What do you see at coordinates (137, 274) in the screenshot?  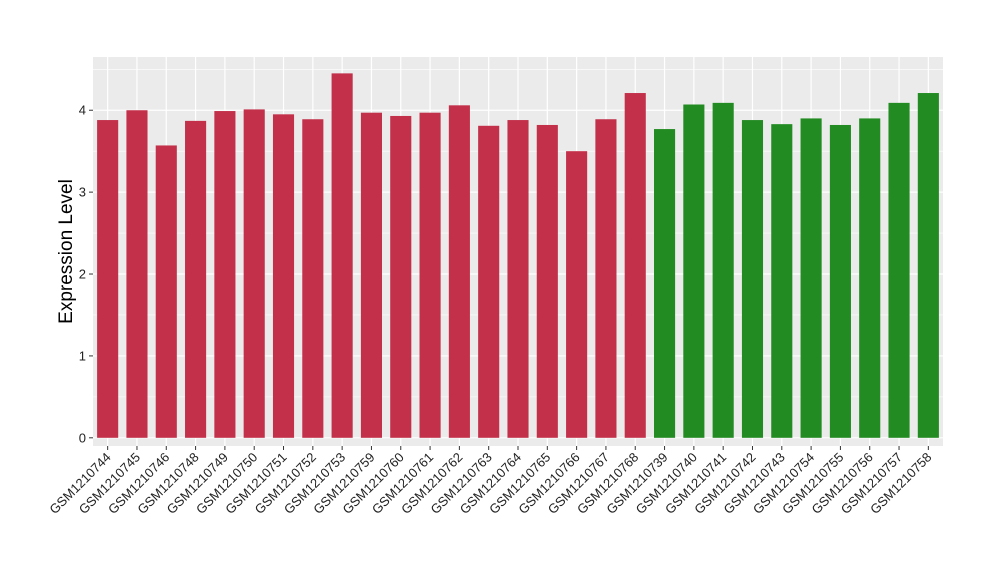 I see `bar-GSM1210745` at bounding box center [137, 274].